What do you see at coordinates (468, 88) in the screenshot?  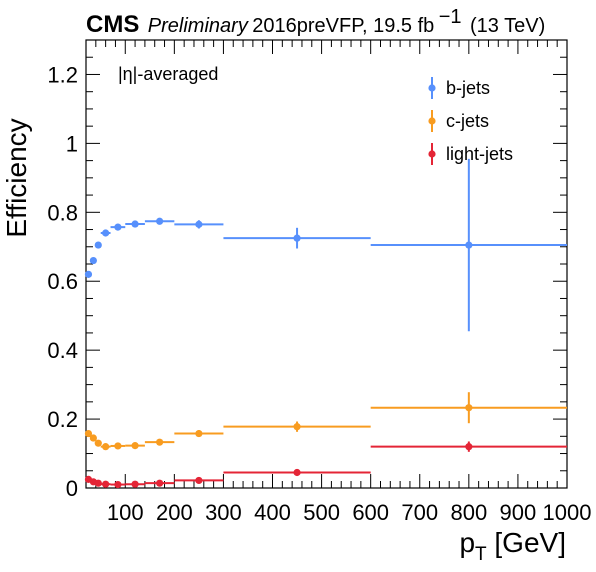 I see `legend-label: b-jets` at bounding box center [468, 88].